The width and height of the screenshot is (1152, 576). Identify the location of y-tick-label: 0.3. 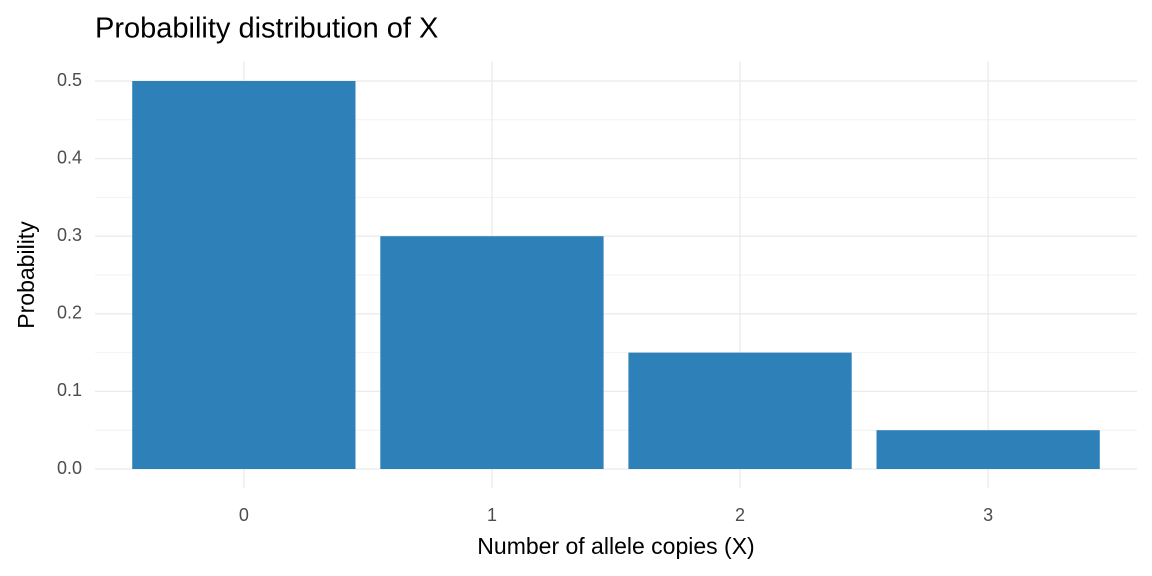
(69, 235).